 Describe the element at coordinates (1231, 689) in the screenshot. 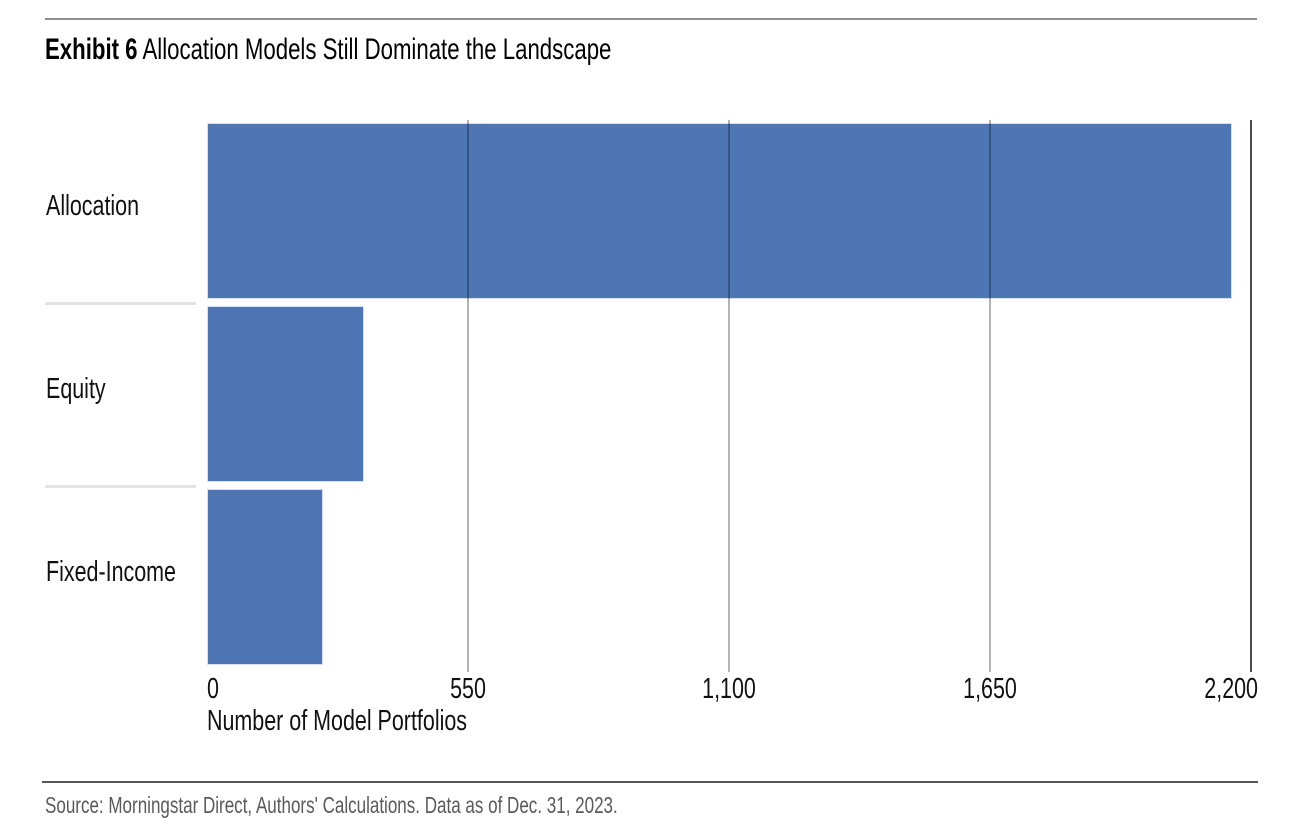

I see `x-tick-label: 2,200` at that location.